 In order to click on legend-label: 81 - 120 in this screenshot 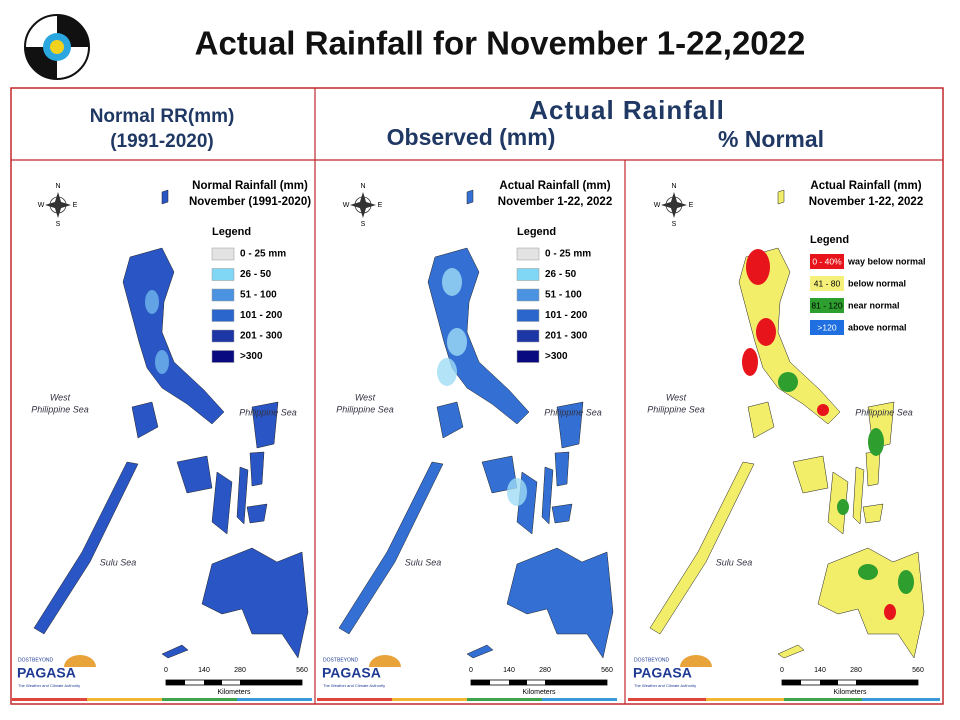, I will do `click(826, 305)`.